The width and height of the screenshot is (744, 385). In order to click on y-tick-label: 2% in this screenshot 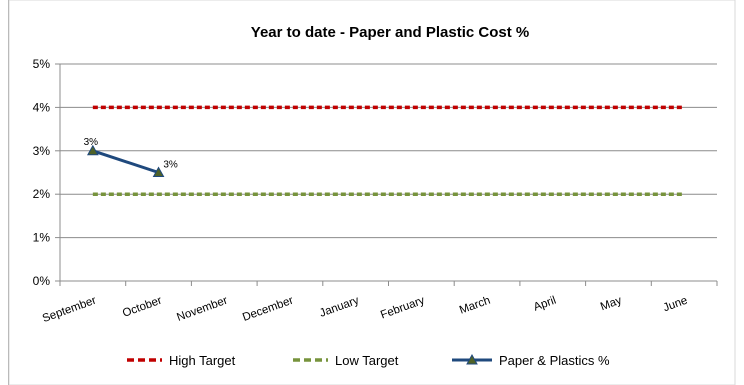, I will do `click(42, 194)`.